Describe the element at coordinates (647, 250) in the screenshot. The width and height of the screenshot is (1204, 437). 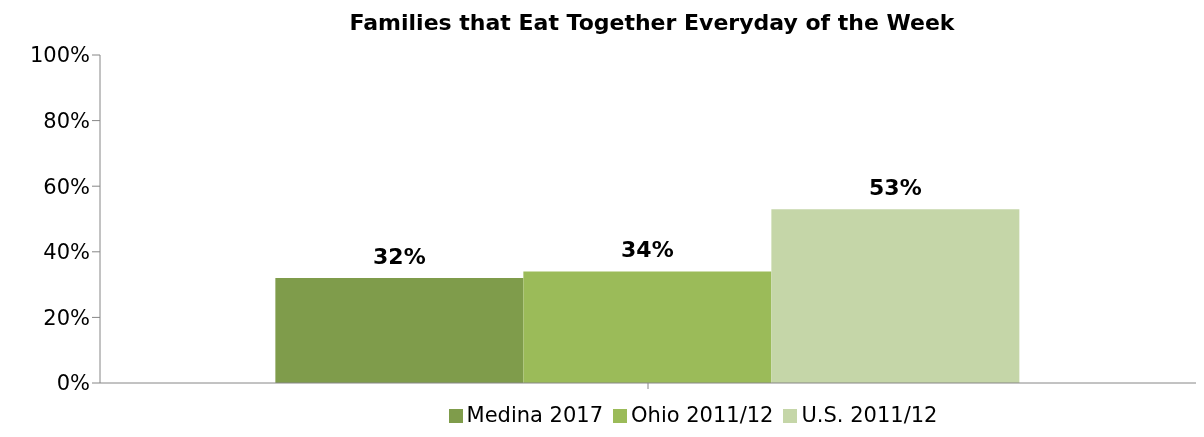
I see `data-label: 34%` at that location.